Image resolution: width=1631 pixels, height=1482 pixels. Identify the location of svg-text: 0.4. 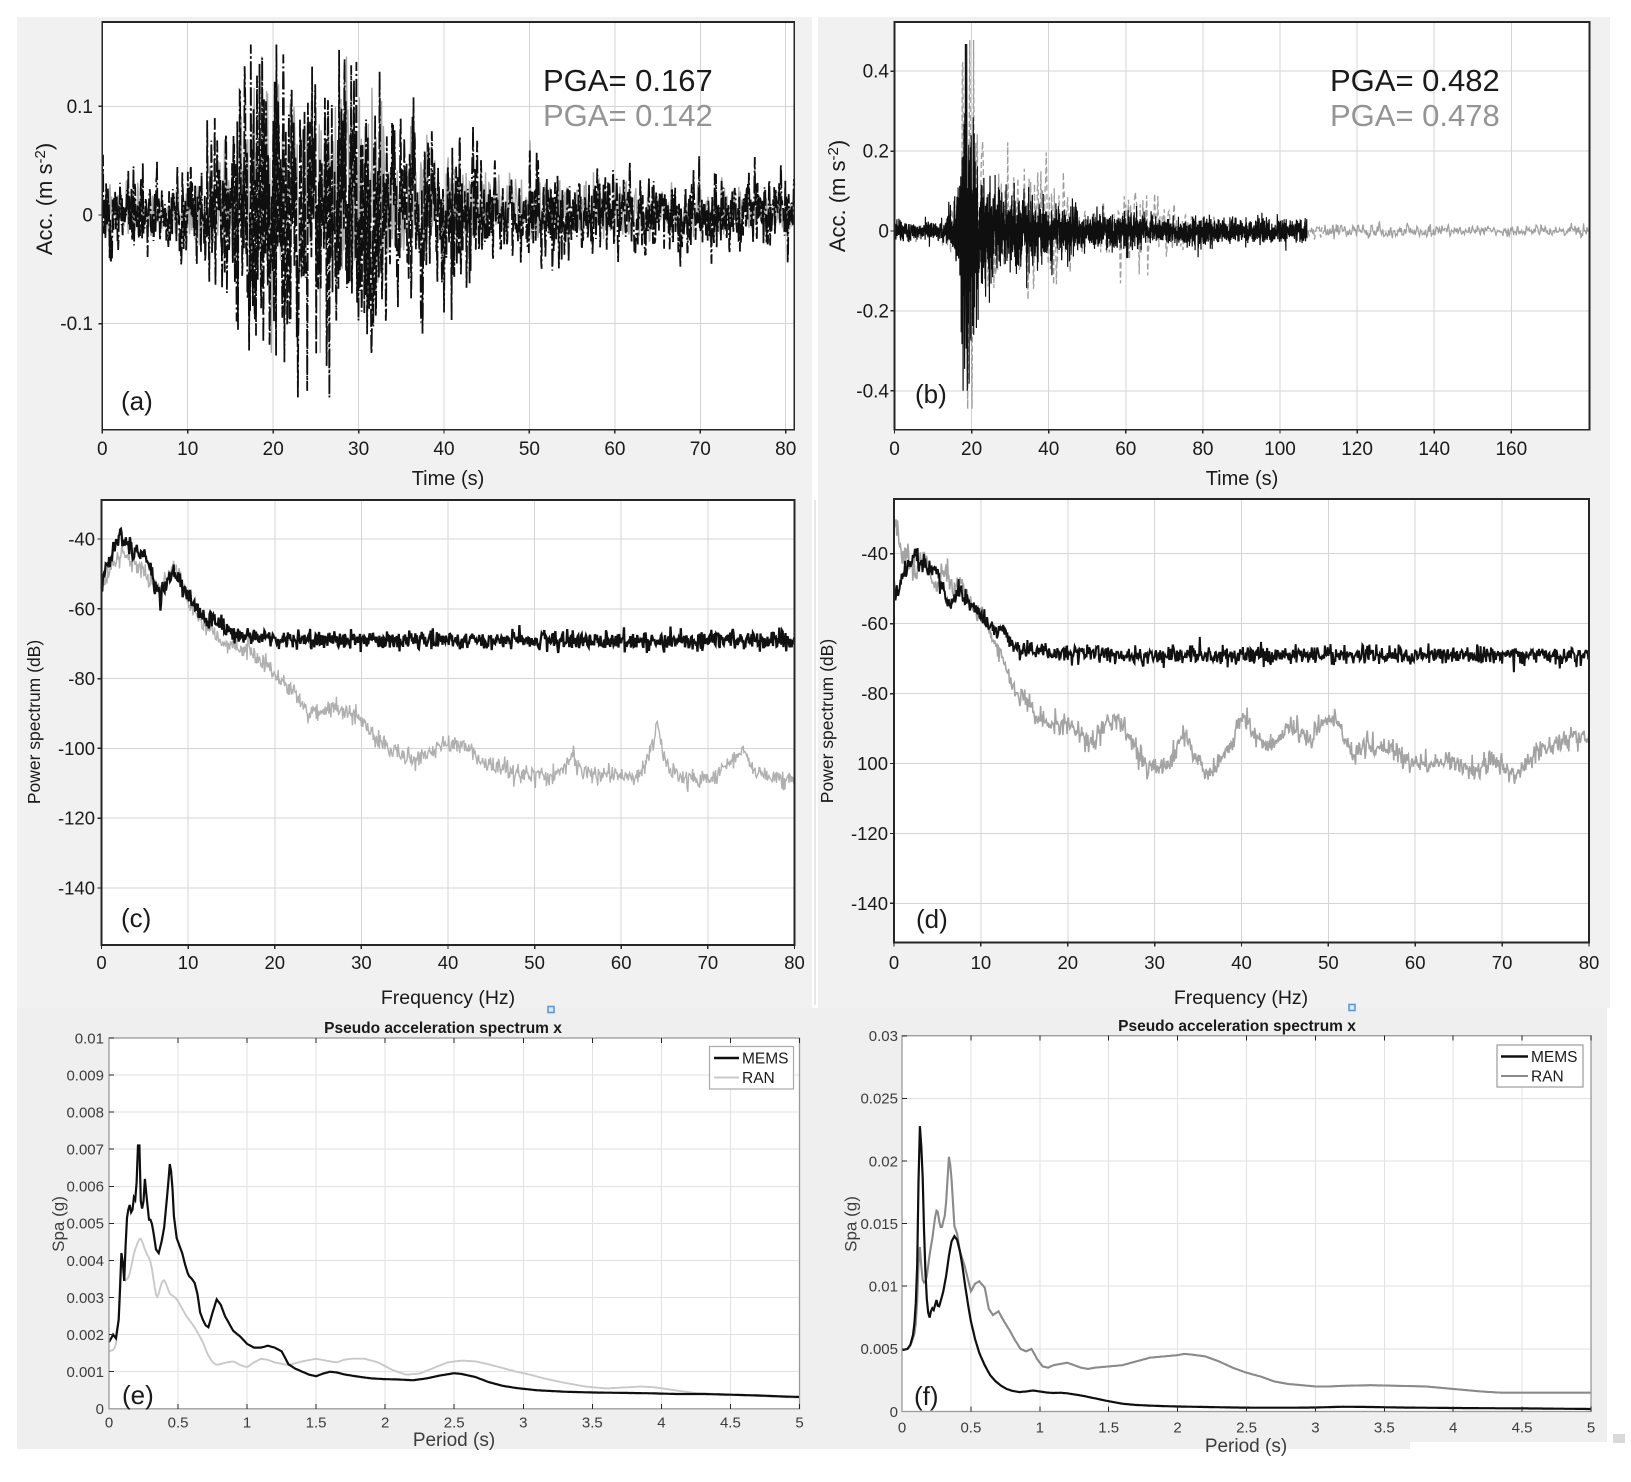
(876, 72).